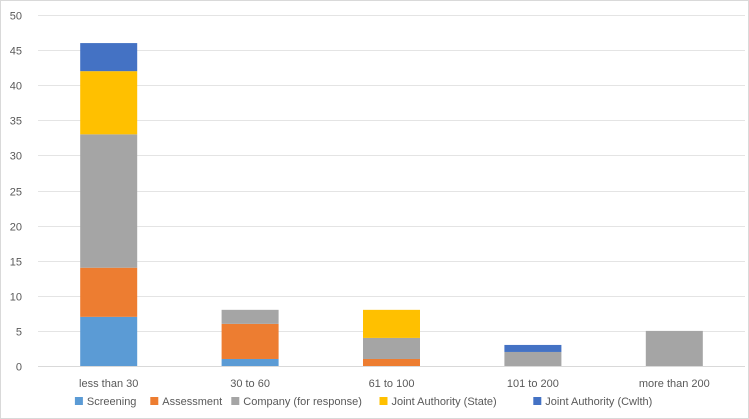 This screenshot has width=749, height=419. Describe the element at coordinates (112, 402) in the screenshot. I see `legend-label: Screening` at that location.